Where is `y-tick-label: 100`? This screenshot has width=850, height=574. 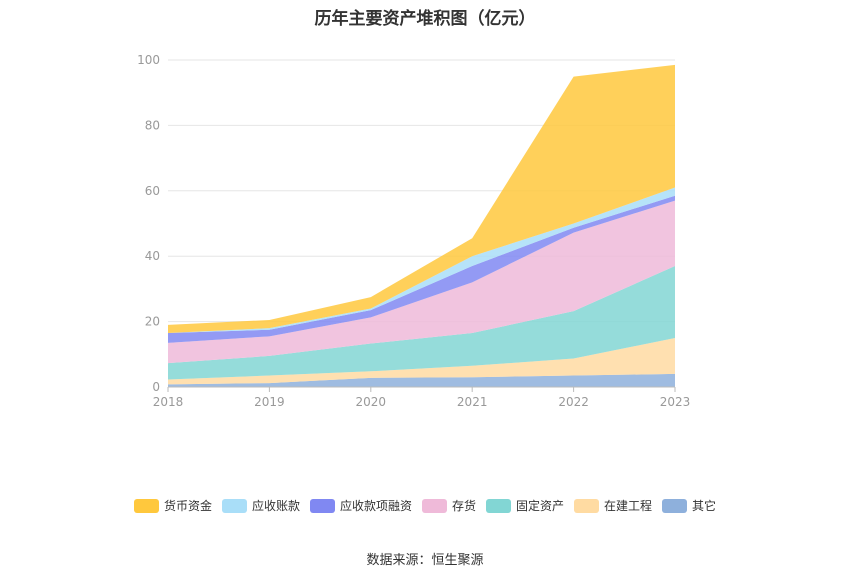 y-tick-label: 100 is located at coordinates (148, 60).